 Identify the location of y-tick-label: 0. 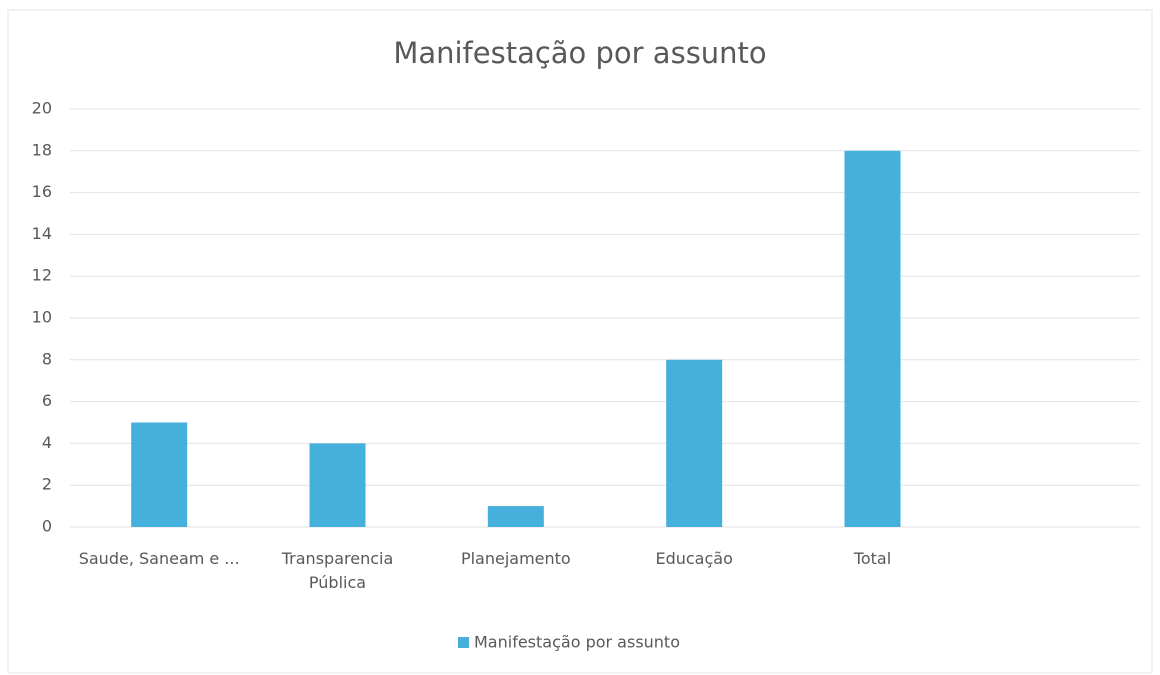
(47, 526).